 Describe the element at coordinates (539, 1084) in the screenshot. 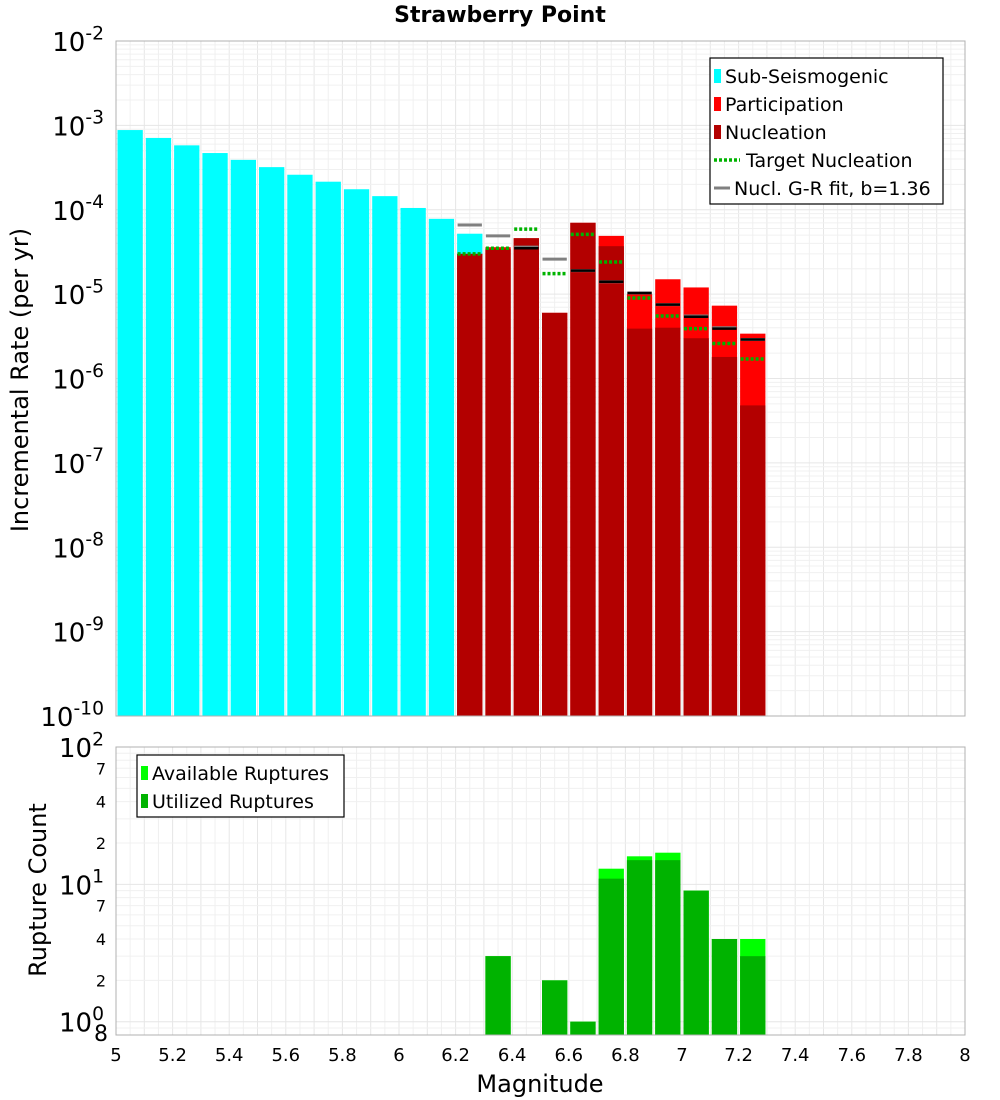

I see `x-axis-label: Magnitude` at that location.